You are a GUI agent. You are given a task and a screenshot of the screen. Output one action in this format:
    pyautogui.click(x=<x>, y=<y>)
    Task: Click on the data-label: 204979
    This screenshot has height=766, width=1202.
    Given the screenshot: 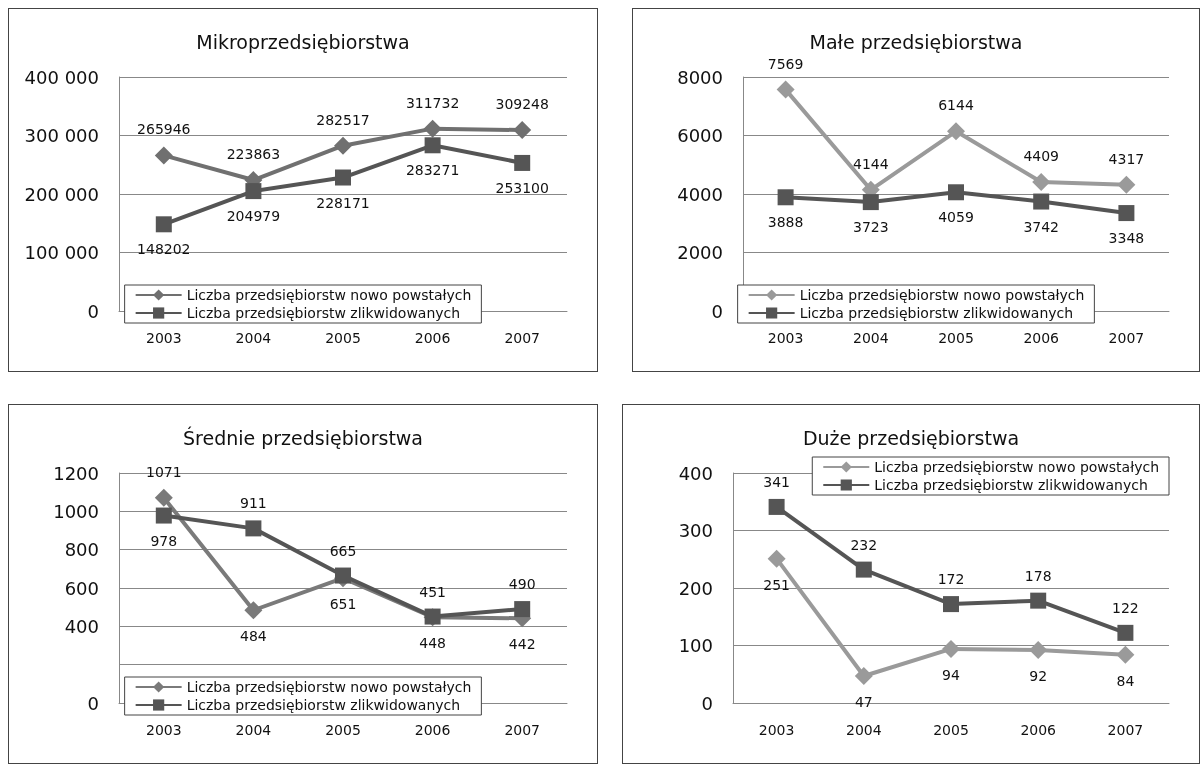 What is the action you would take?
    pyautogui.click(x=253, y=216)
    